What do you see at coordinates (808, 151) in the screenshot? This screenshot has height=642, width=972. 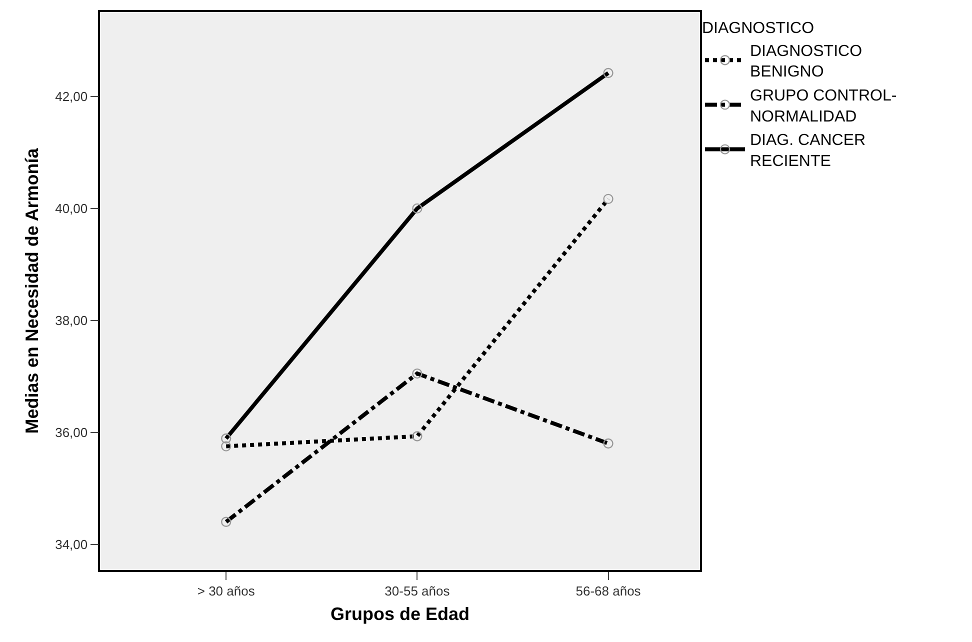 I see `legend-label: DIAG. CANCER RECIENTE` at bounding box center [808, 151].